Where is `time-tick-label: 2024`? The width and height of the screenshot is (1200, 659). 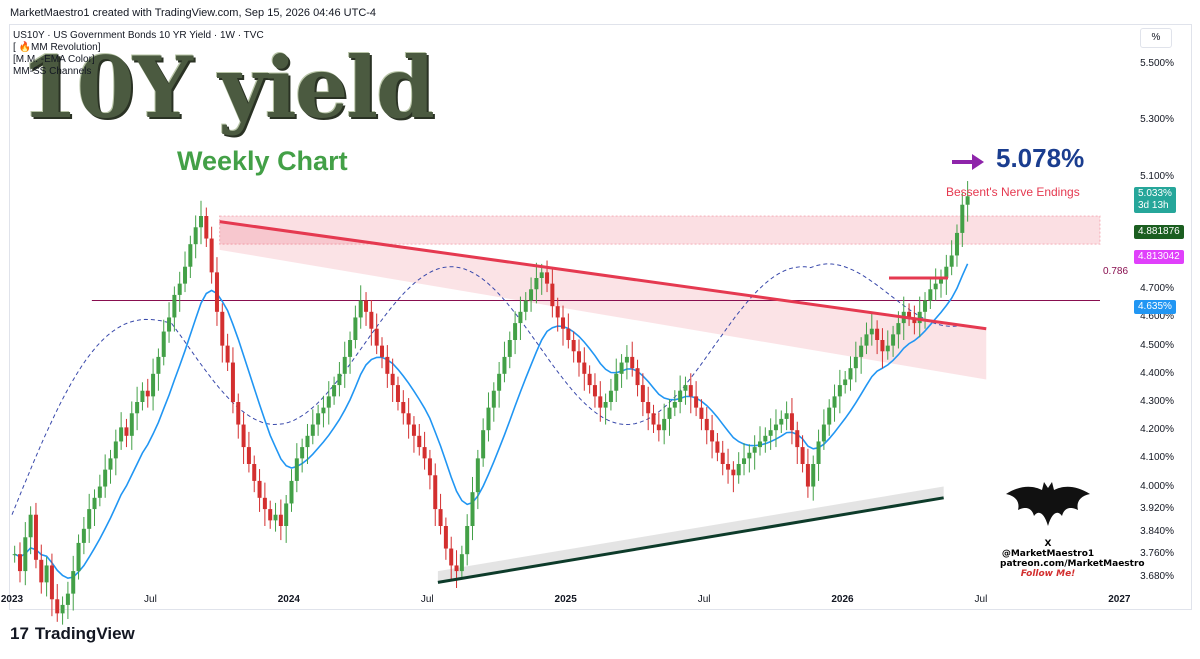 time-tick-label: 2024 is located at coordinates (288, 599).